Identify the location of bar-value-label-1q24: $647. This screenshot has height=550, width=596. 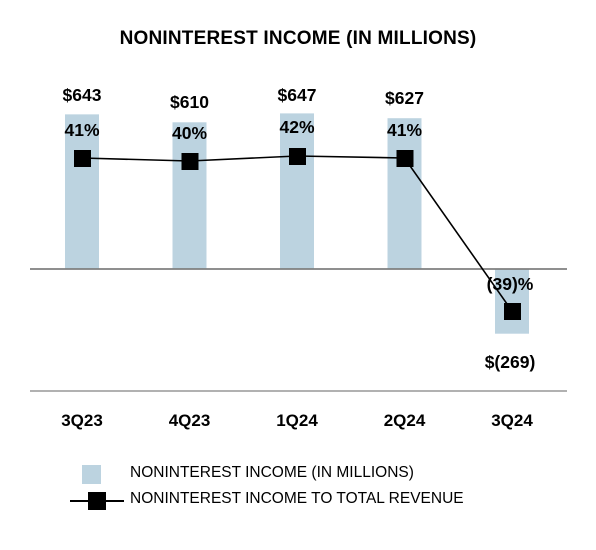
(297, 95).